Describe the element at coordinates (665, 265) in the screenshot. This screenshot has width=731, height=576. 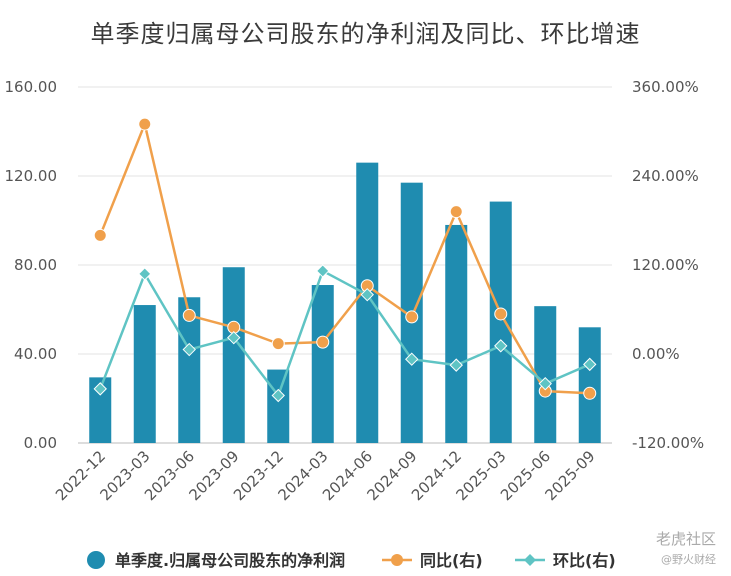
I see `y-right-tick-label: 120.00%` at that location.